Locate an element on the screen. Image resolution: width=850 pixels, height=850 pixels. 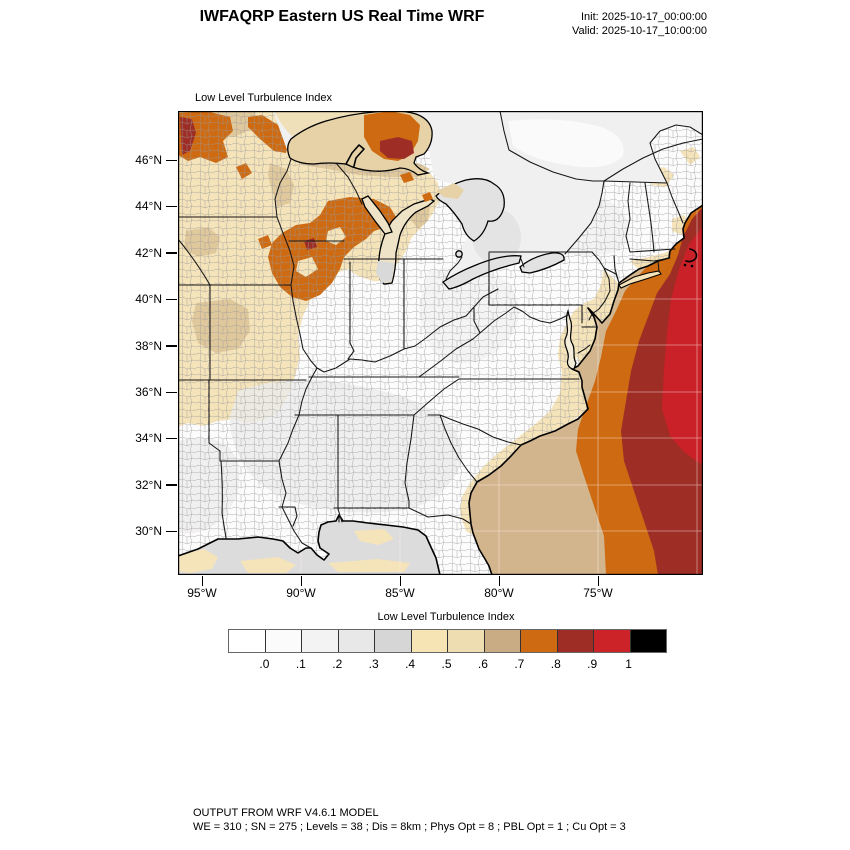
map-title: Low Level Turbulence Index is located at coordinates (263, 98).